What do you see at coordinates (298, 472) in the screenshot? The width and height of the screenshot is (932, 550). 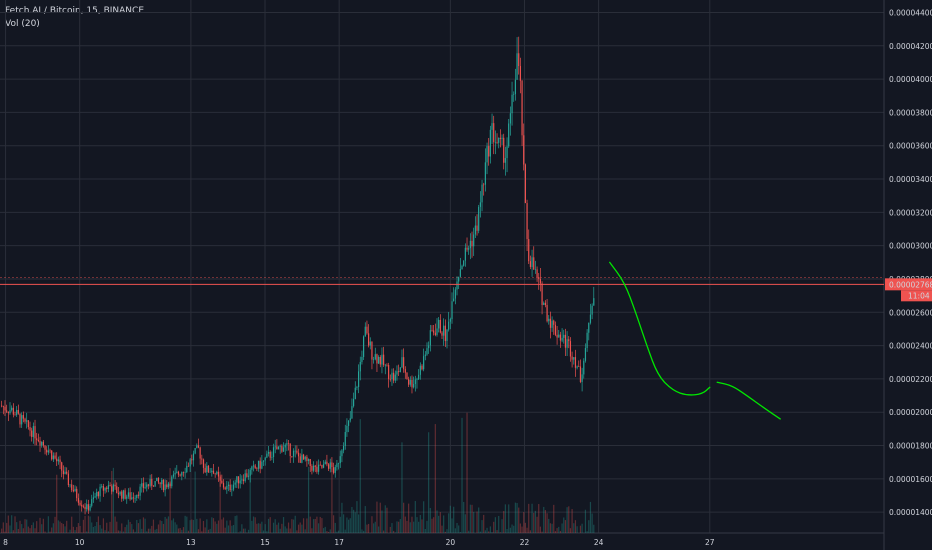 I see `volume-bars` at bounding box center [298, 472].